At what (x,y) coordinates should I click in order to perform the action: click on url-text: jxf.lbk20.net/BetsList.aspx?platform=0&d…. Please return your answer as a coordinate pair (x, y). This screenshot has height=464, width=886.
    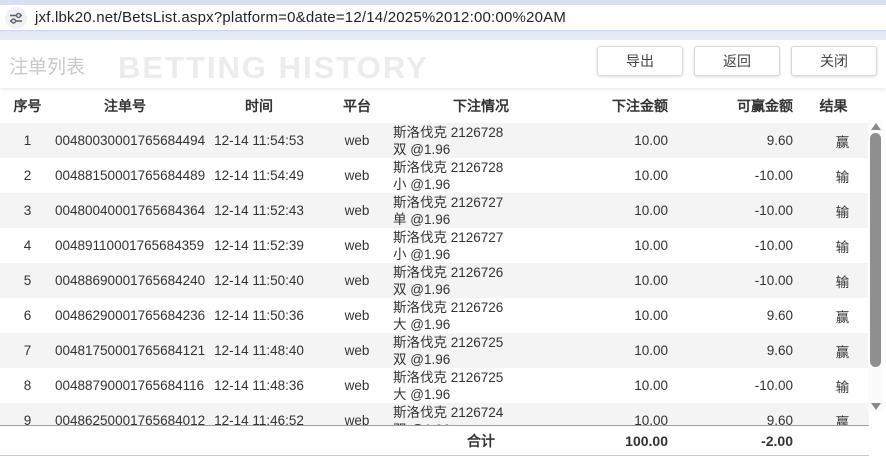
    Looking at the image, I should click on (301, 17).